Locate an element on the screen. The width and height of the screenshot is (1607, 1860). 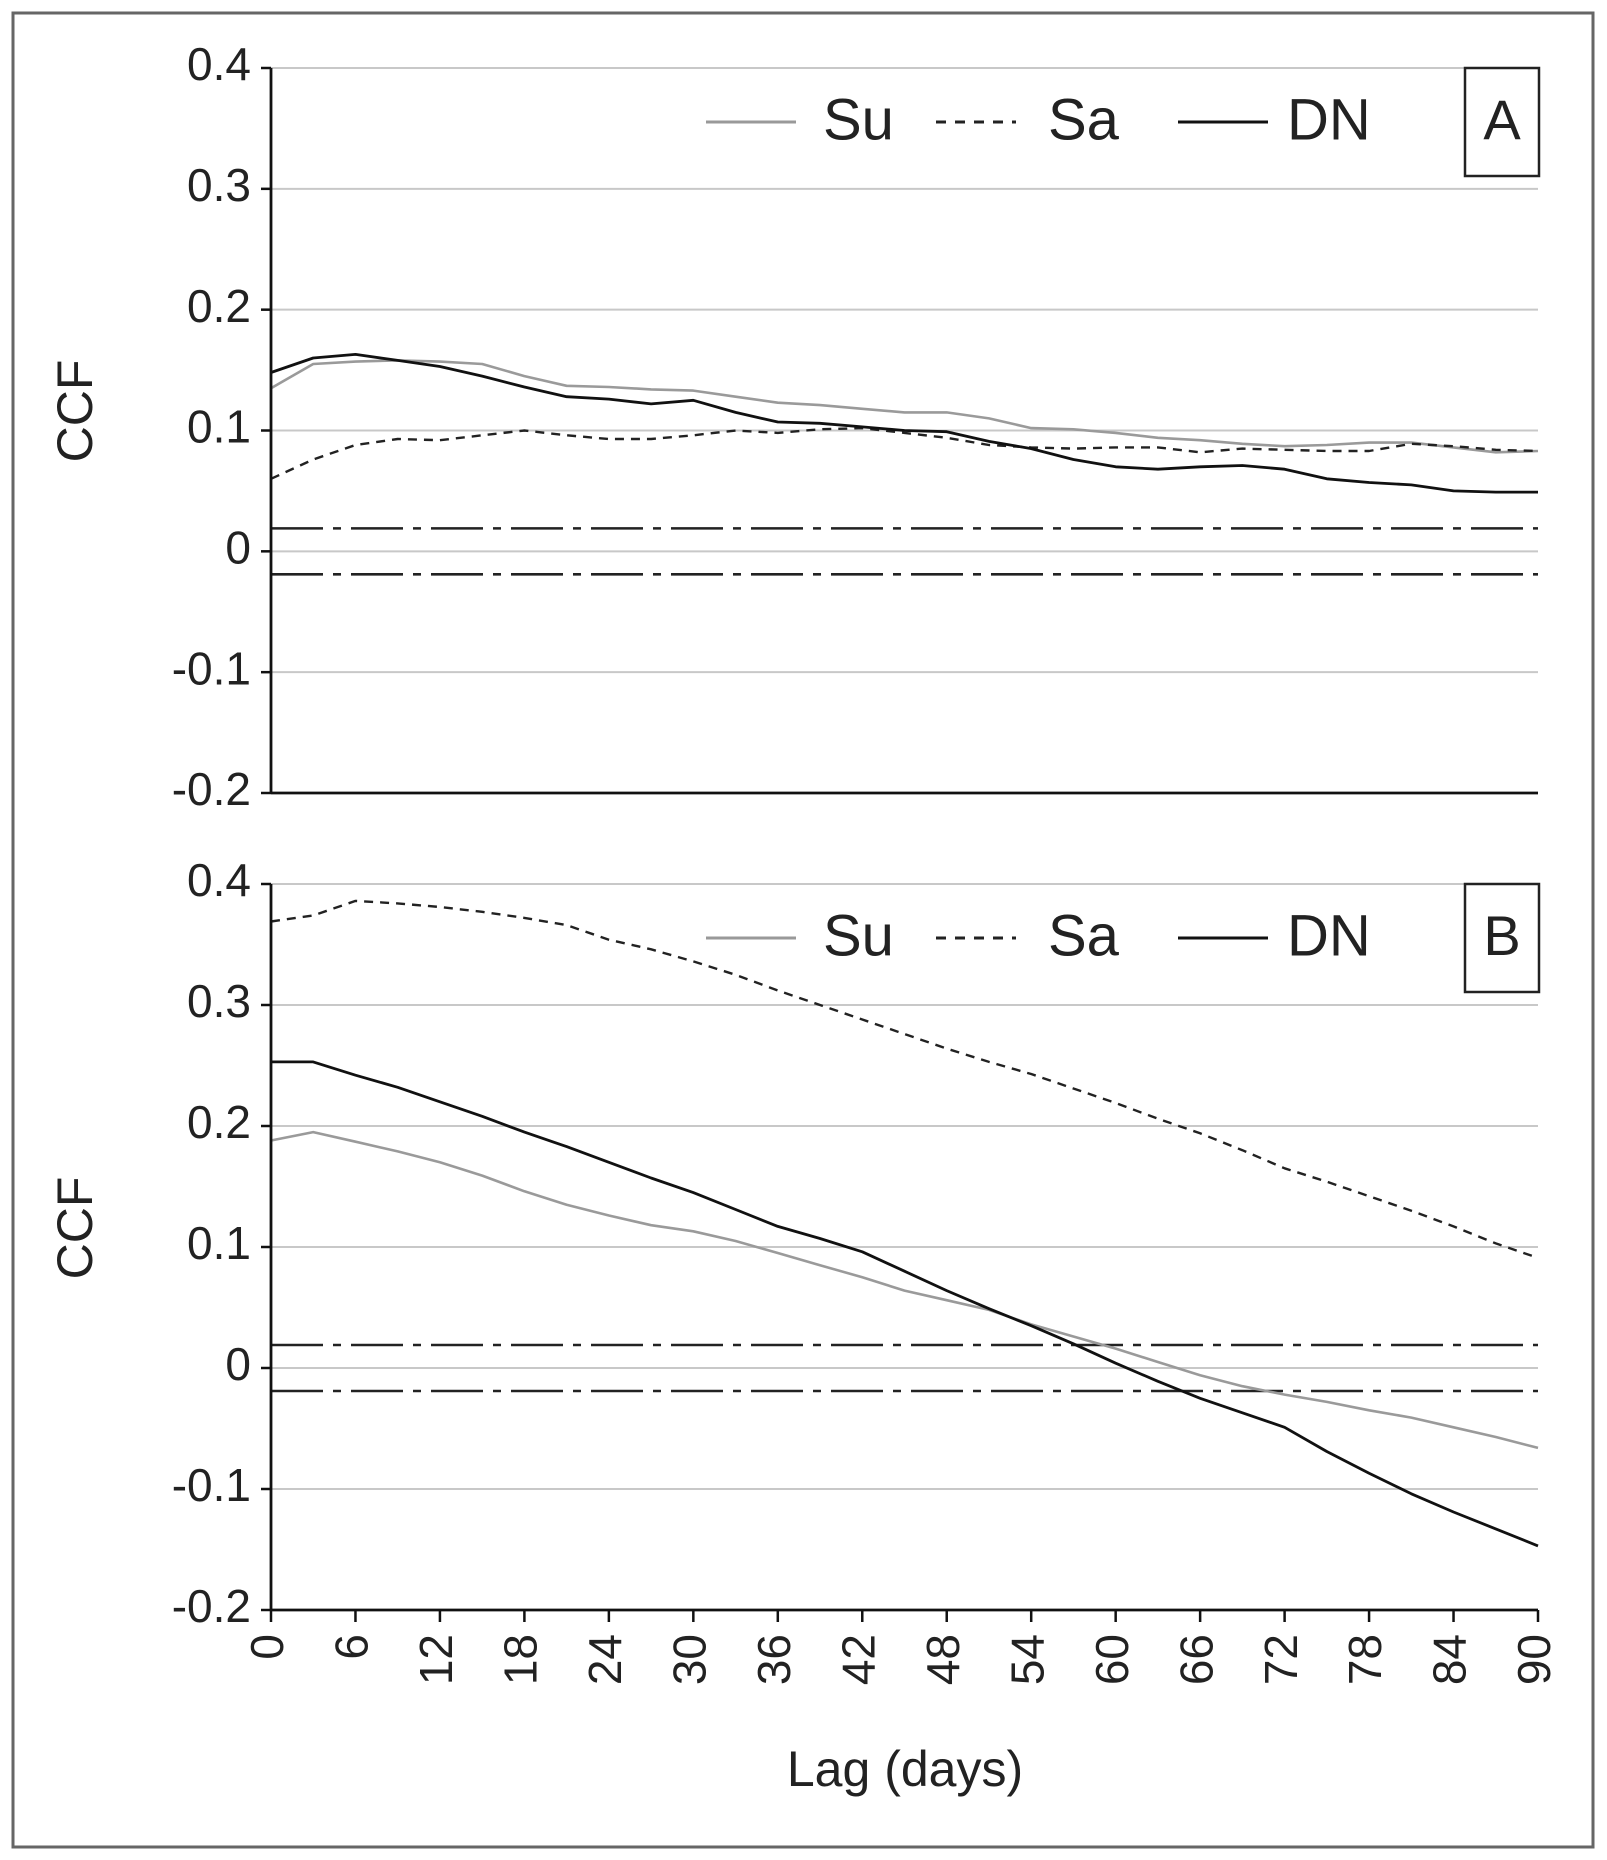
panel-b-confidence-band is located at coordinates (904, 1368).